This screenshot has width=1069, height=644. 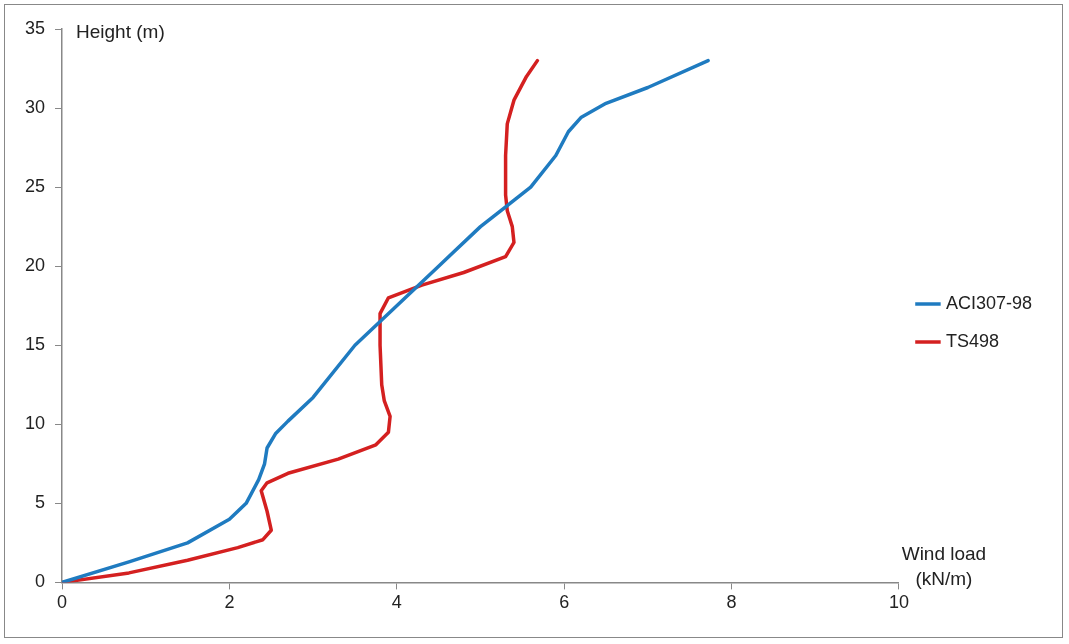 What do you see at coordinates (40, 581) in the screenshot?
I see `y-tick-label: 0` at bounding box center [40, 581].